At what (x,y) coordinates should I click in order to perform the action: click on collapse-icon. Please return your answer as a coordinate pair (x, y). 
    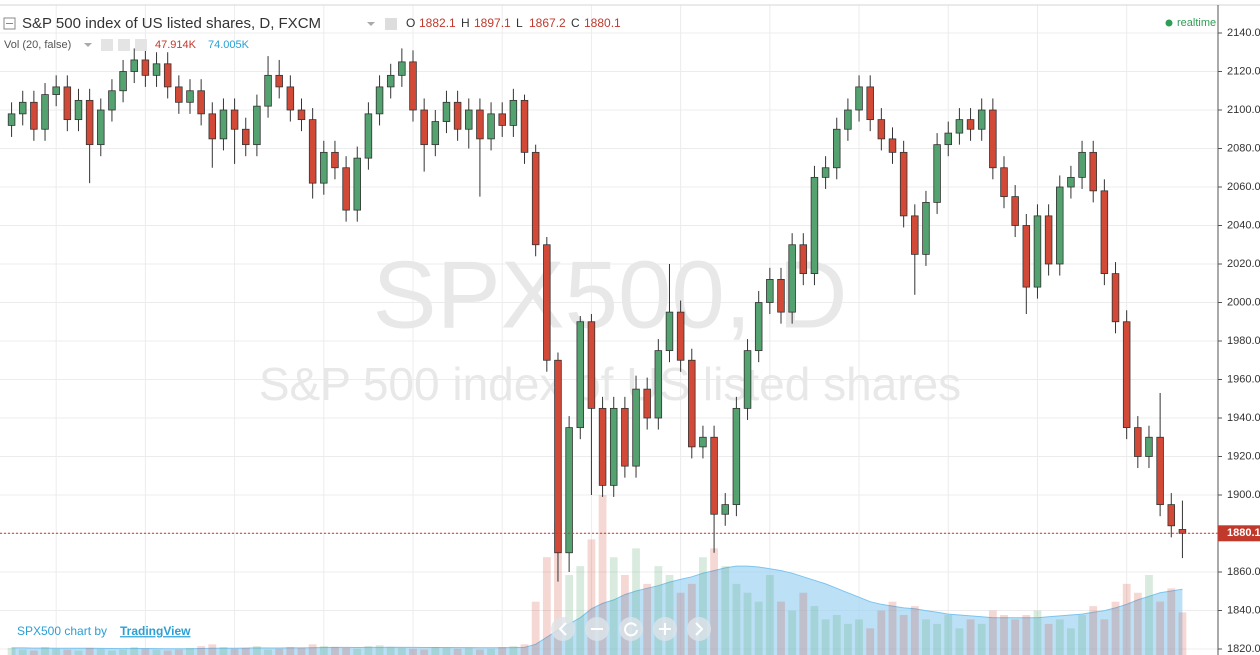
    Looking at the image, I should click on (9, 23).